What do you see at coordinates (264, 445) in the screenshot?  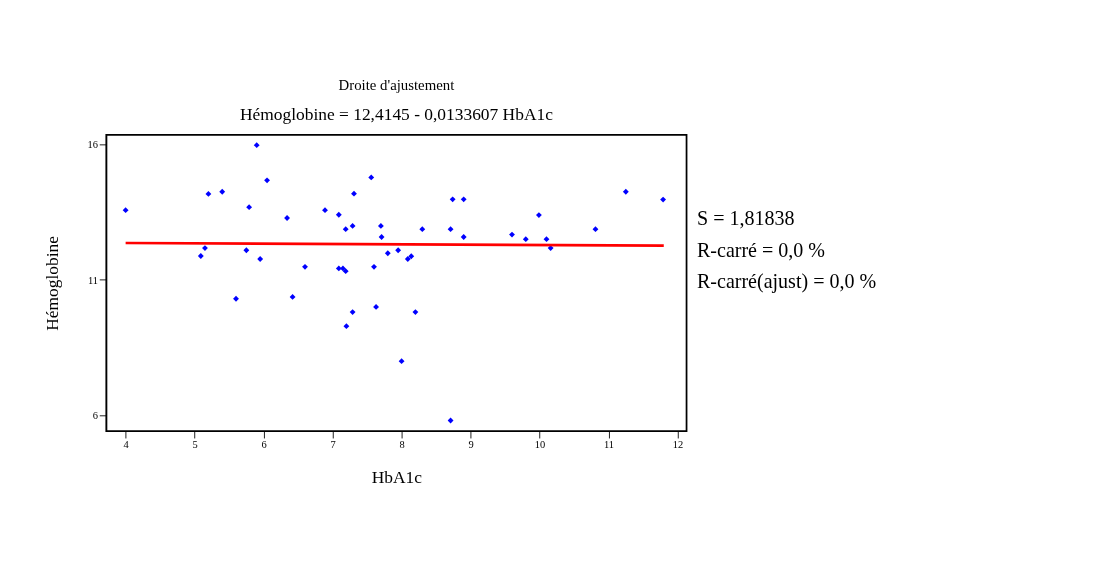 I see `x-tick-label: 6` at bounding box center [264, 445].